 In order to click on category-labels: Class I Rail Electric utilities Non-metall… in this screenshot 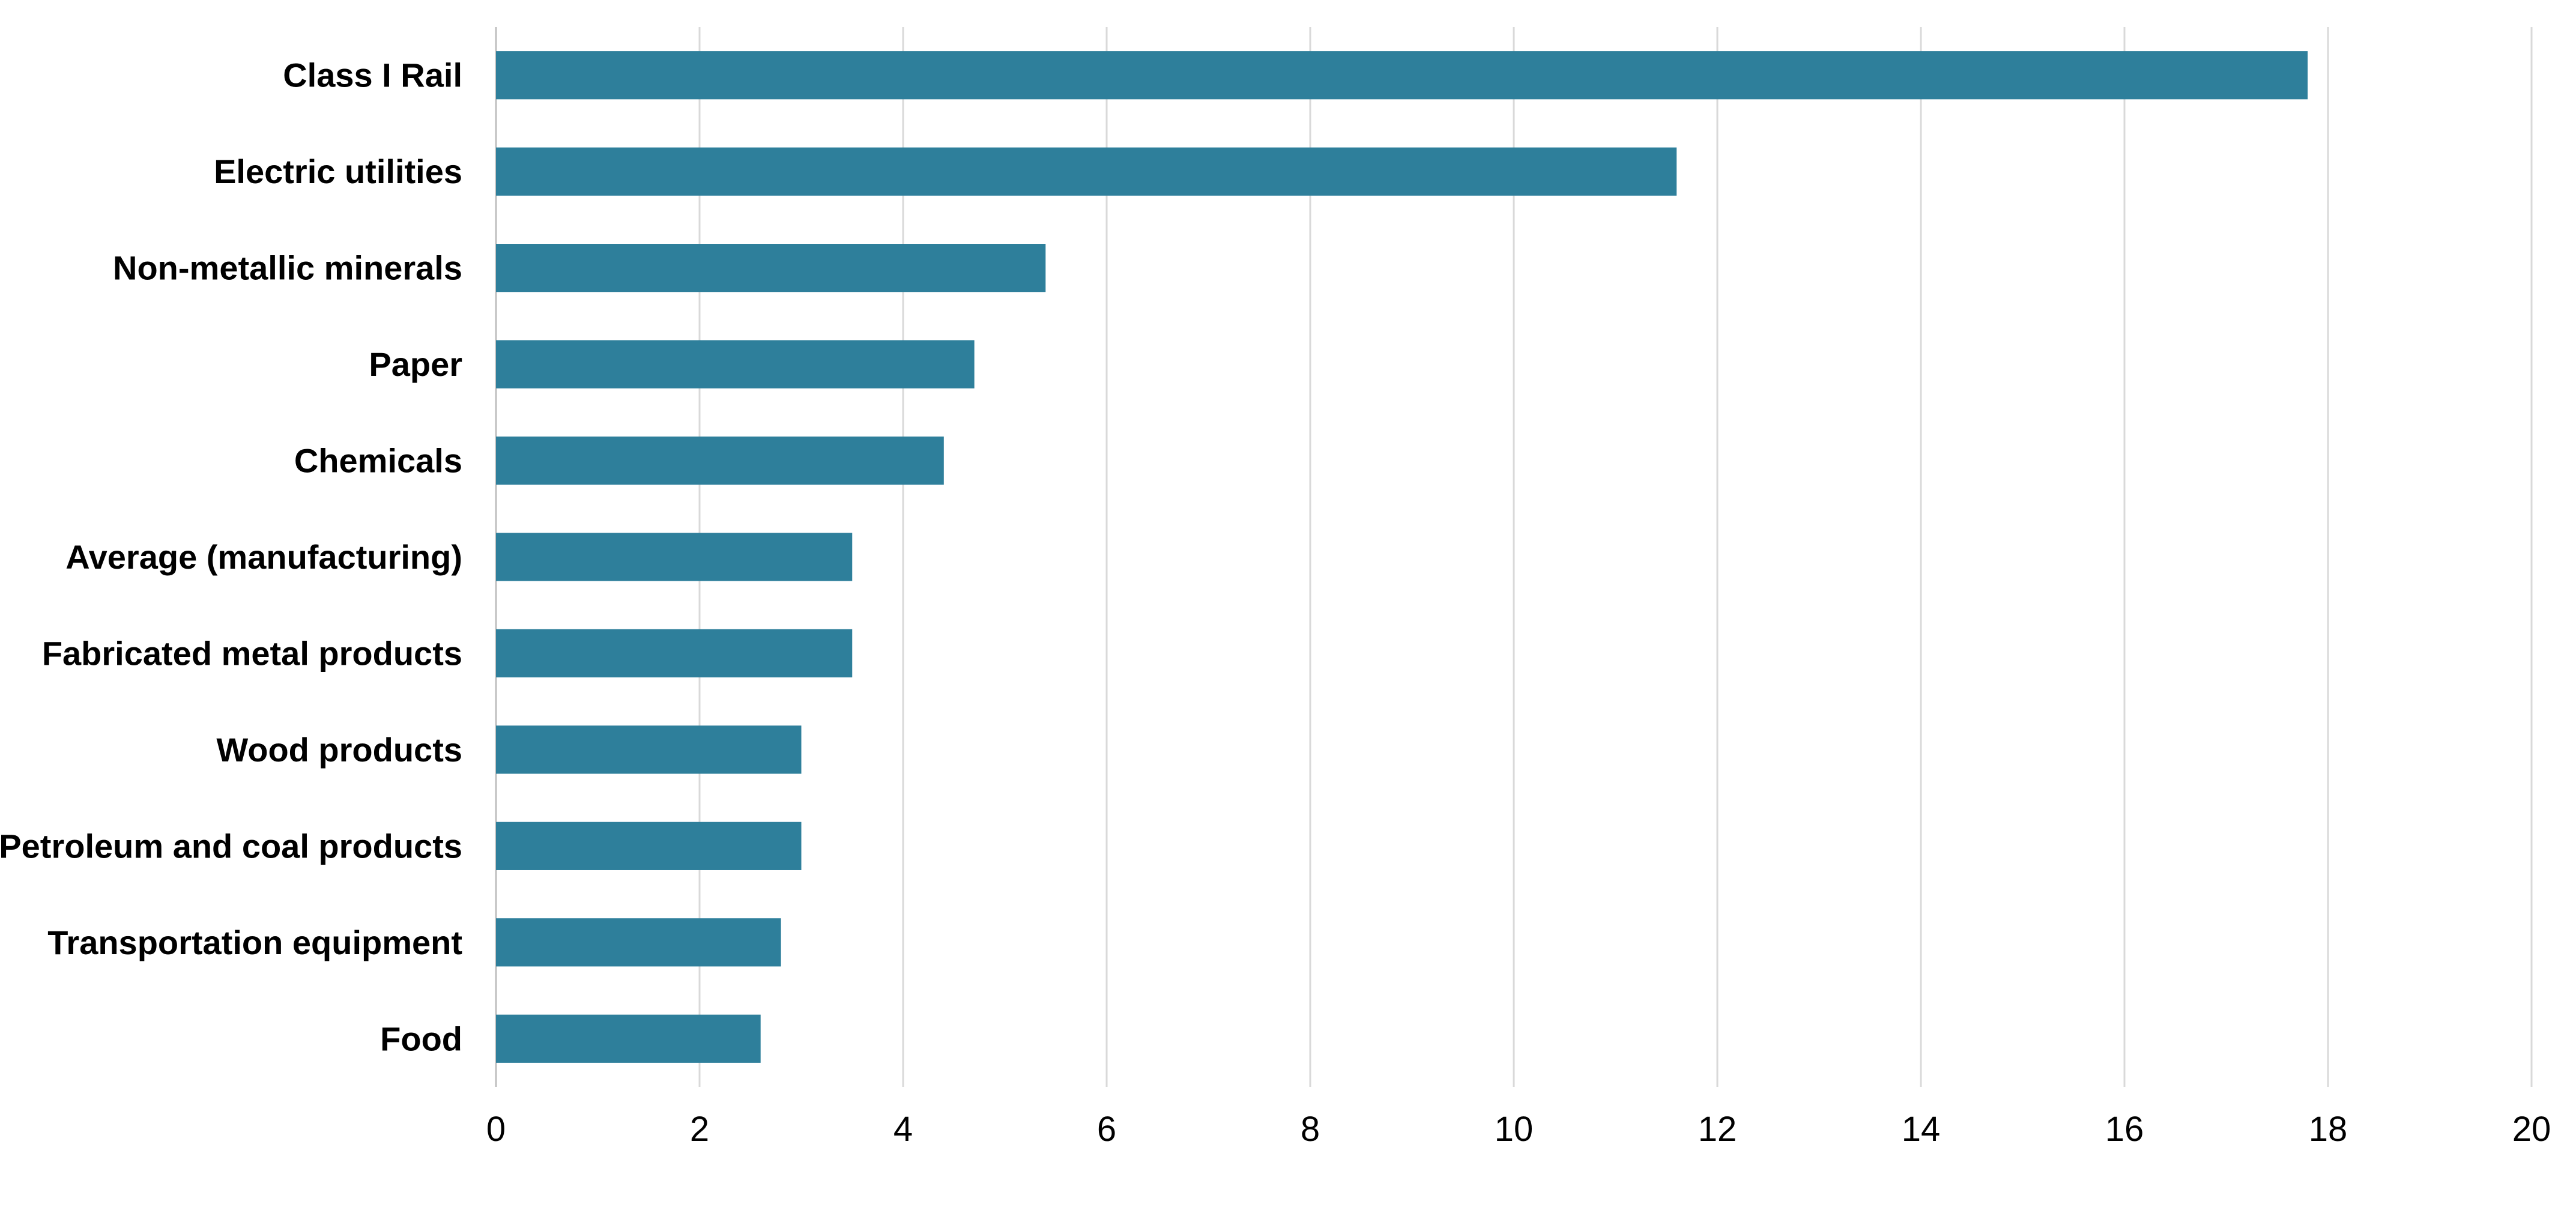, I will do `click(231, 557)`.